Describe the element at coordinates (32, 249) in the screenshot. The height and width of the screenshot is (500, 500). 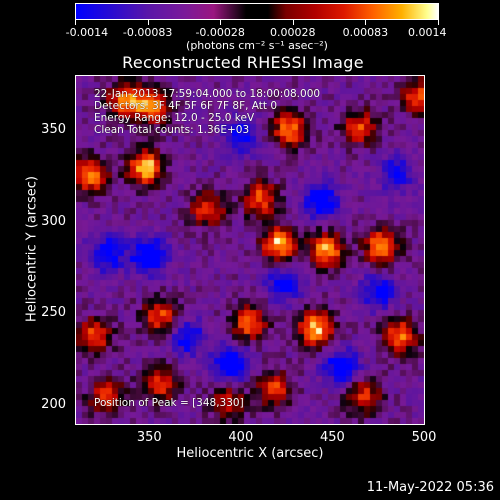
I see `y-axis-label: Heliocentric Y (arcsec)` at that location.